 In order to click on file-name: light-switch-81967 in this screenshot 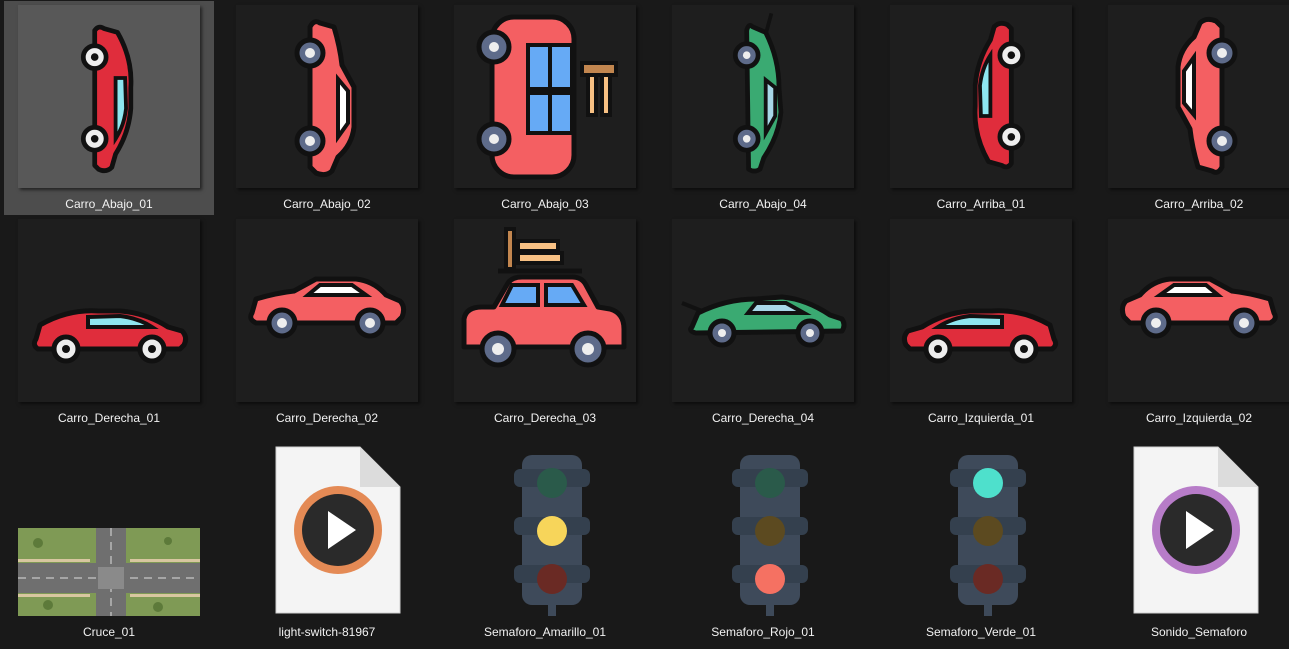, I will do `click(327, 632)`.